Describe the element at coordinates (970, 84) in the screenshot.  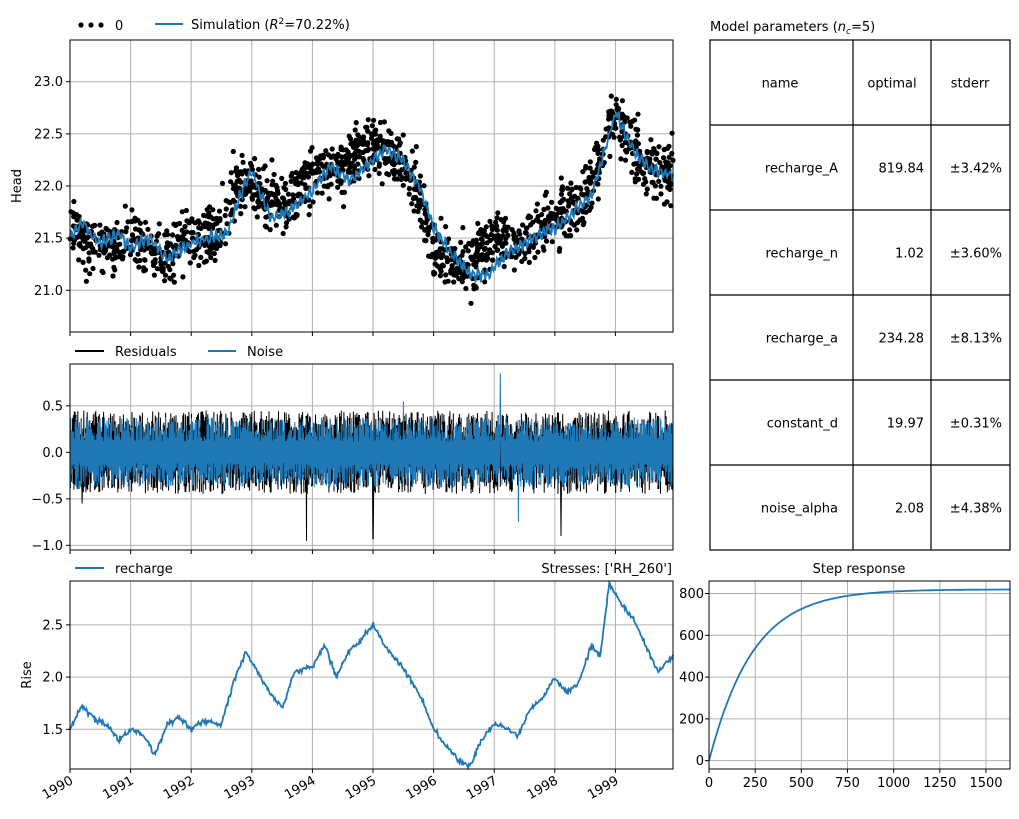
I see `table-header-stderr: stderr` at that location.